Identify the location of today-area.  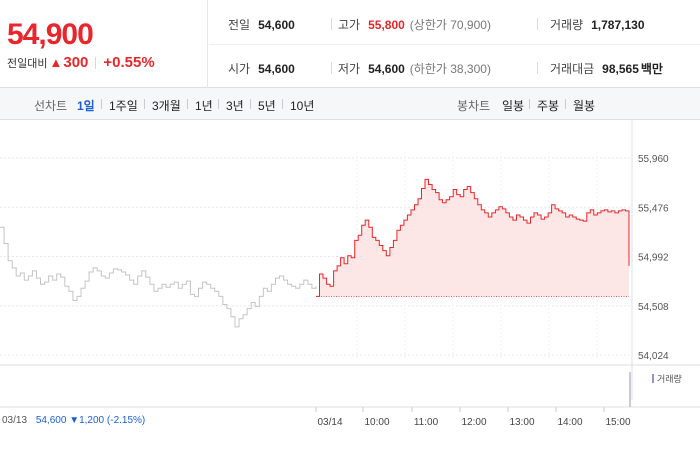
(472, 238).